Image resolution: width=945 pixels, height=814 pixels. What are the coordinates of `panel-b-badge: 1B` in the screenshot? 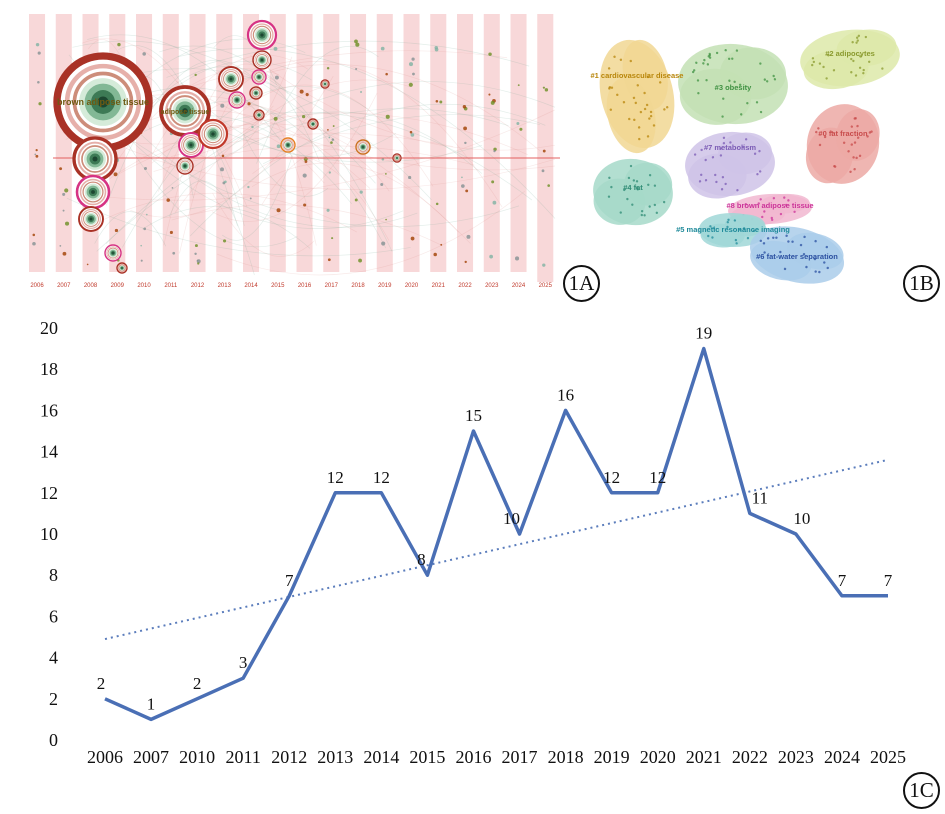 It's located at (921, 283).